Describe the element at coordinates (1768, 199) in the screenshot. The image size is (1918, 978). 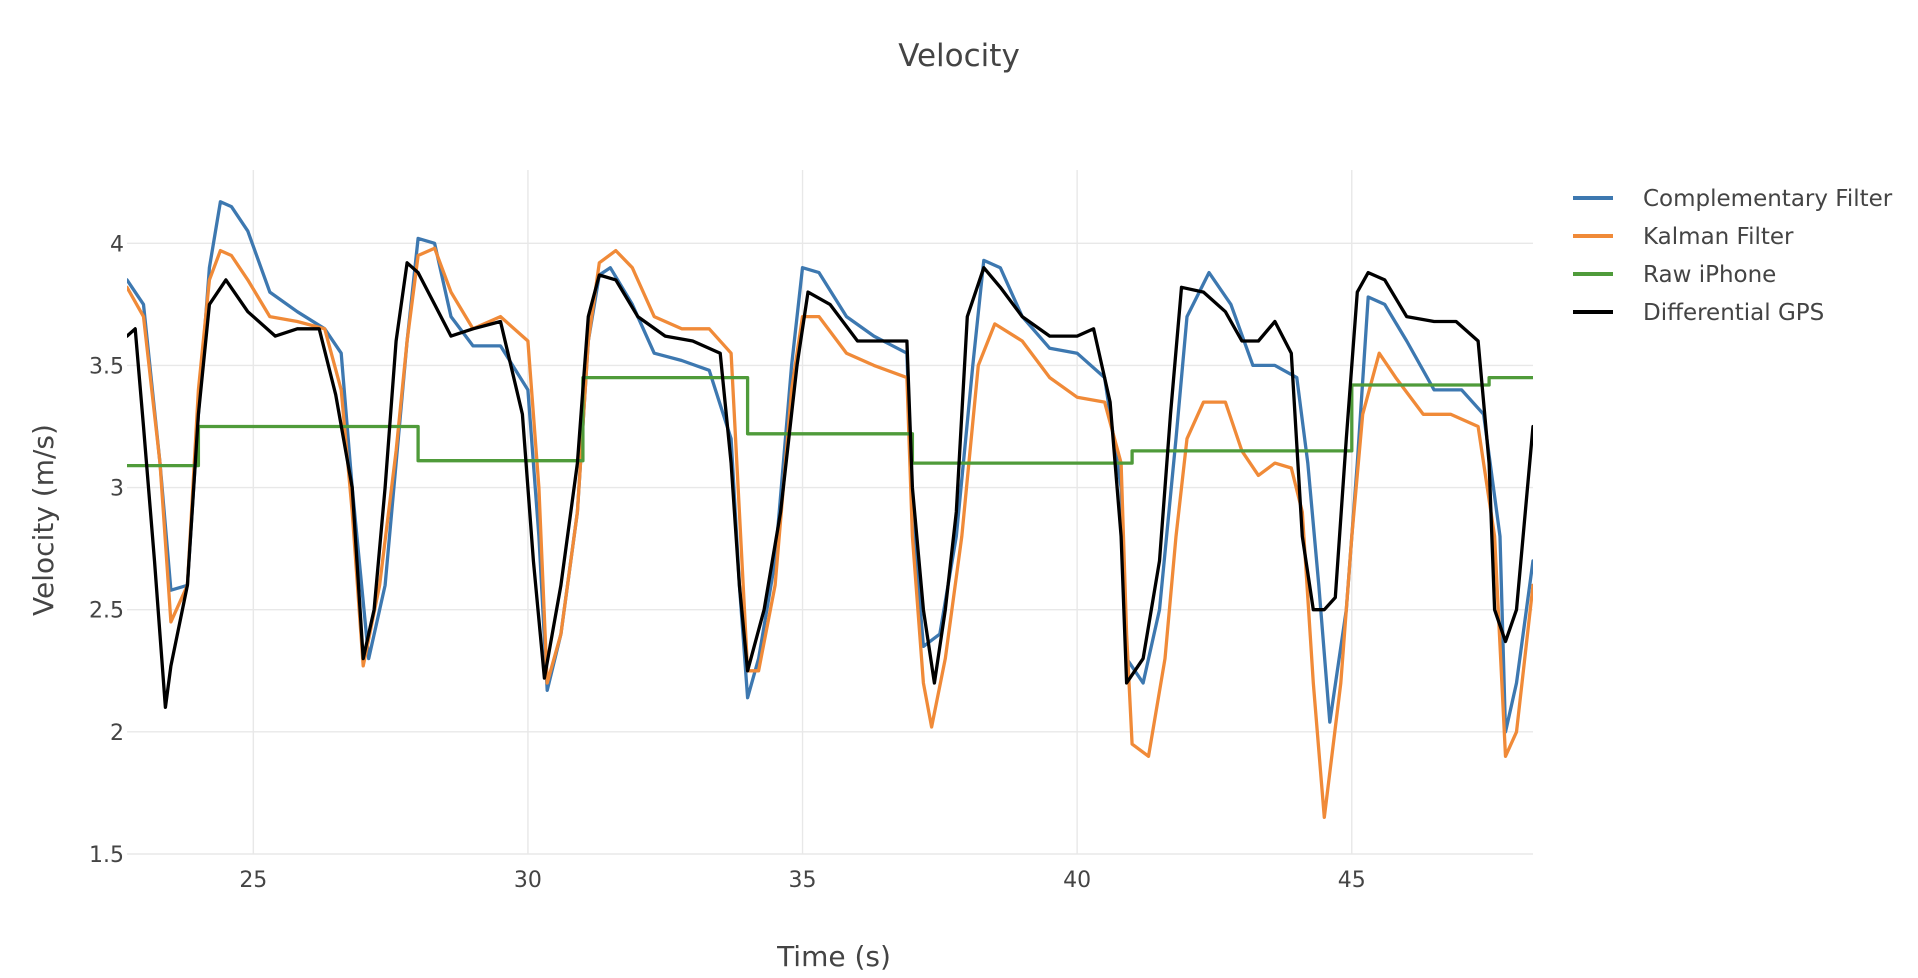
I see `legend-label: Complementary Filter` at that location.